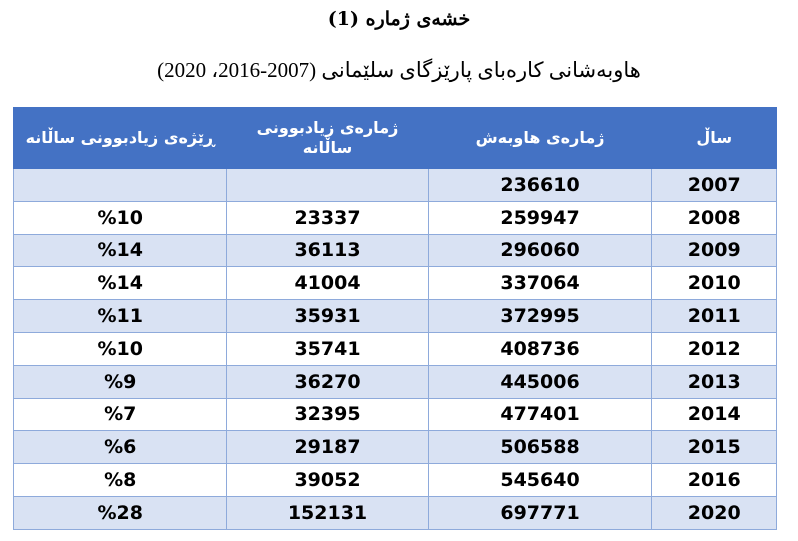  Describe the element at coordinates (327, 283) in the screenshot. I see `cell-increase: 41004` at that location.